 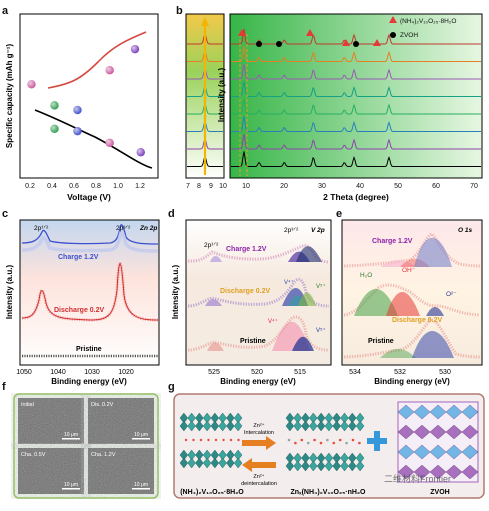 What do you see at coordinates (89, 197) in the screenshot?
I see `a-xlabel: Voltage (V)` at bounding box center [89, 197].